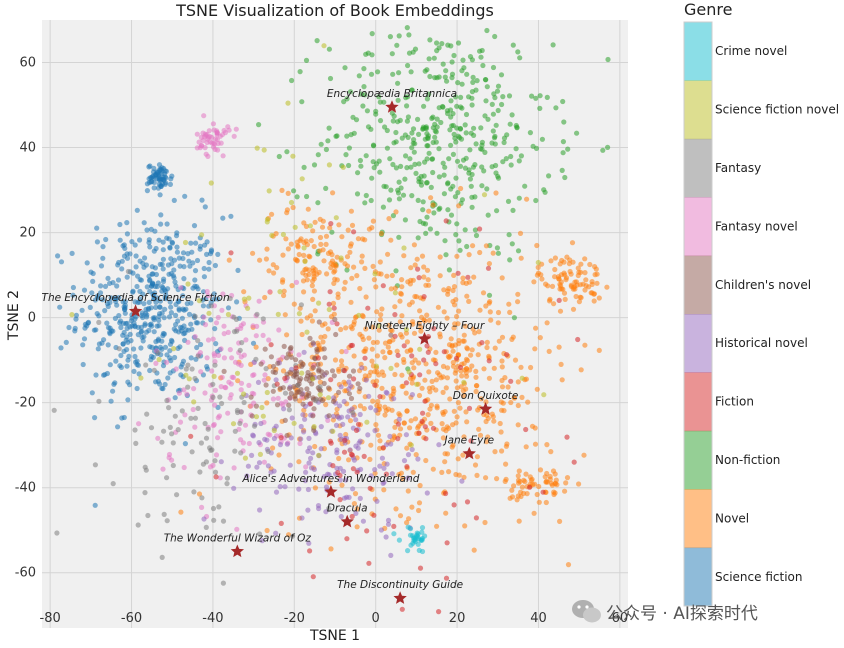 This screenshot has height=648, width=844. What do you see at coordinates (698, 519) in the screenshot?
I see `legend-swatch` at bounding box center [698, 519].